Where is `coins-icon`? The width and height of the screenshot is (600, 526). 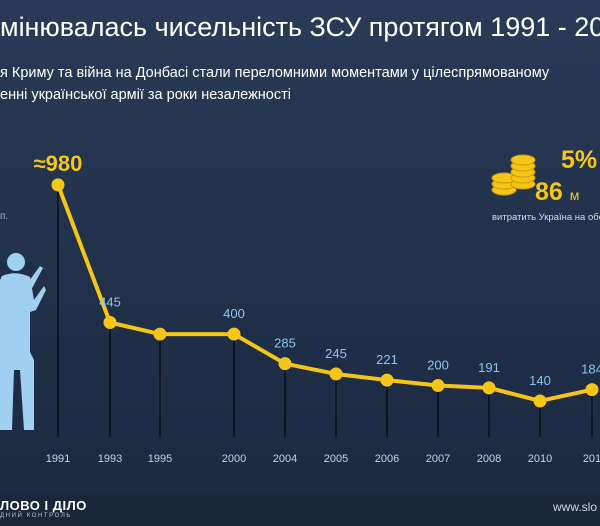 coins-icon is located at coordinates (513, 175).